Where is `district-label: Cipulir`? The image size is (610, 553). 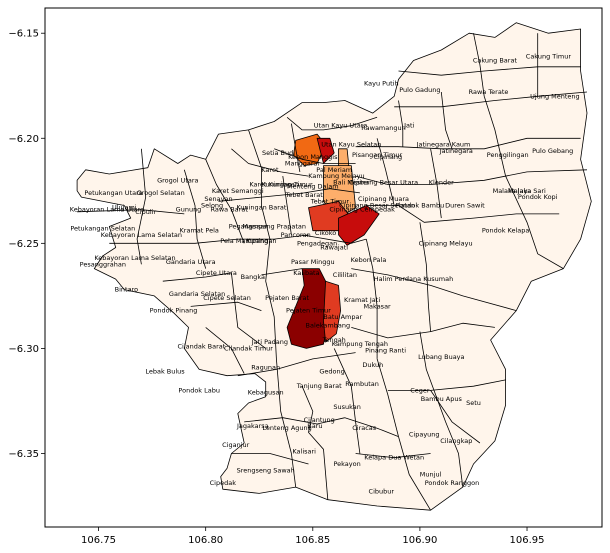
district-label: Cipulir is located at coordinates (145, 212).